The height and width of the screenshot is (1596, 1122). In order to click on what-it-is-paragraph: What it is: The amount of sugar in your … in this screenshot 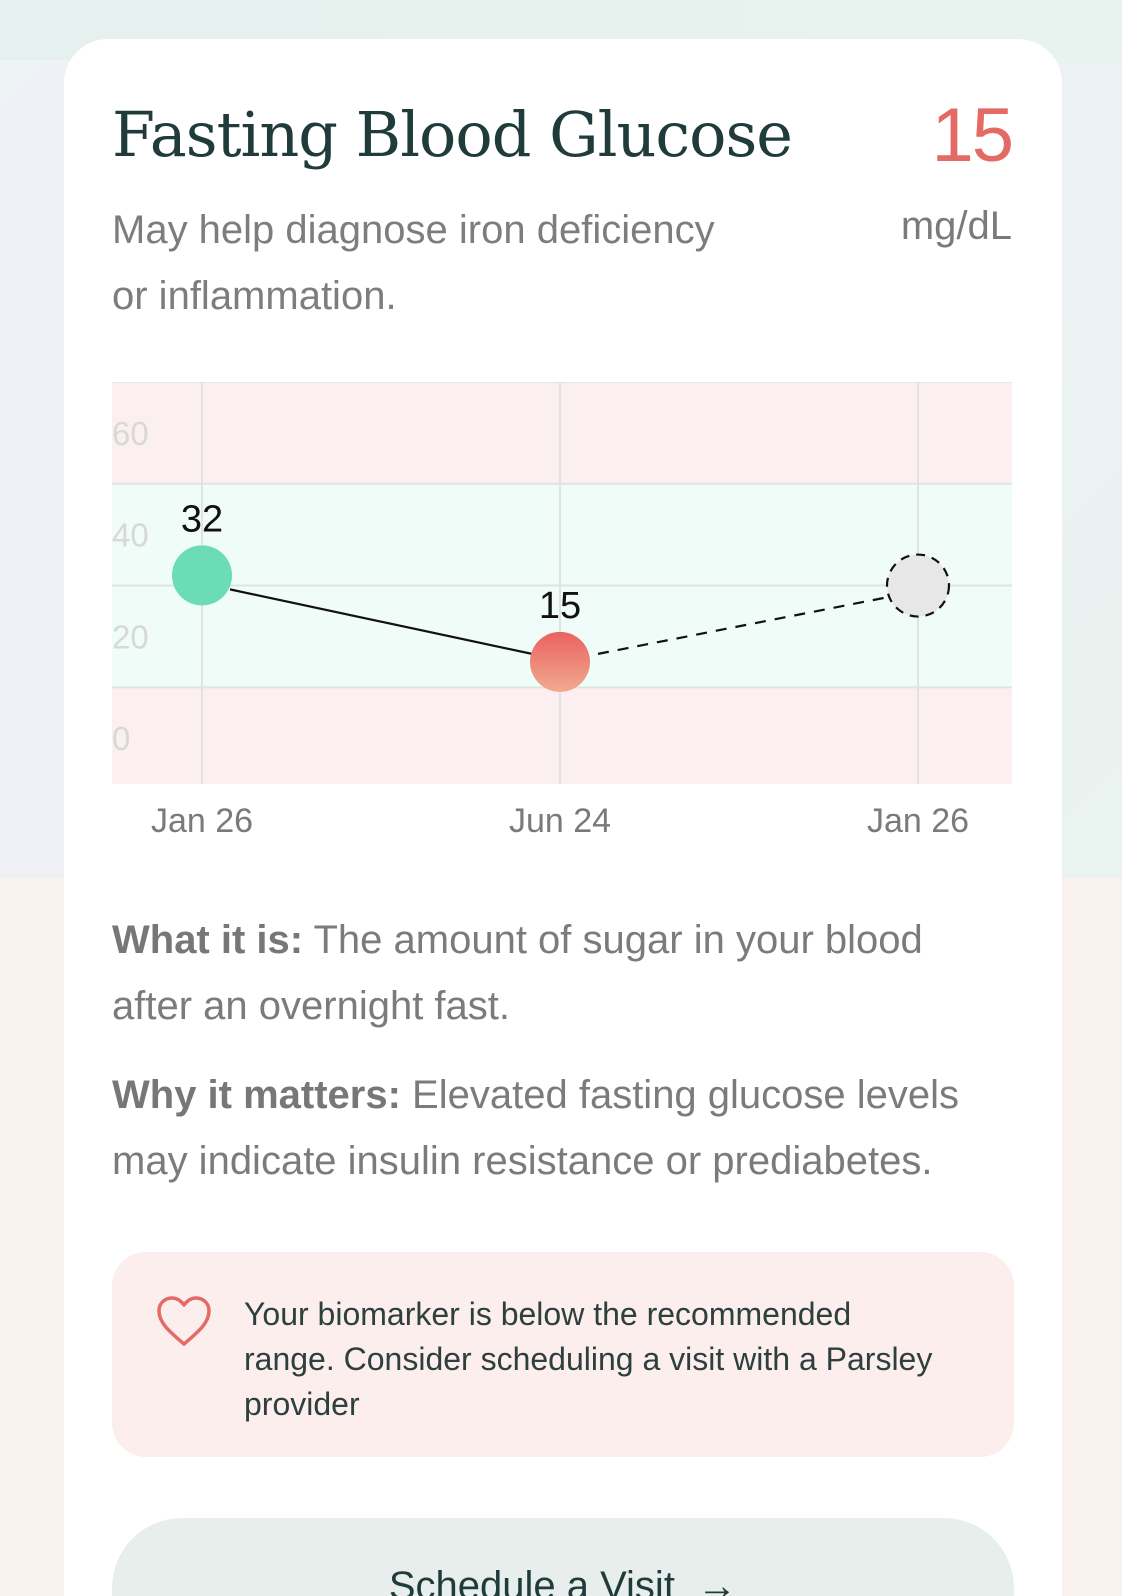, I will do `click(562, 973)`.